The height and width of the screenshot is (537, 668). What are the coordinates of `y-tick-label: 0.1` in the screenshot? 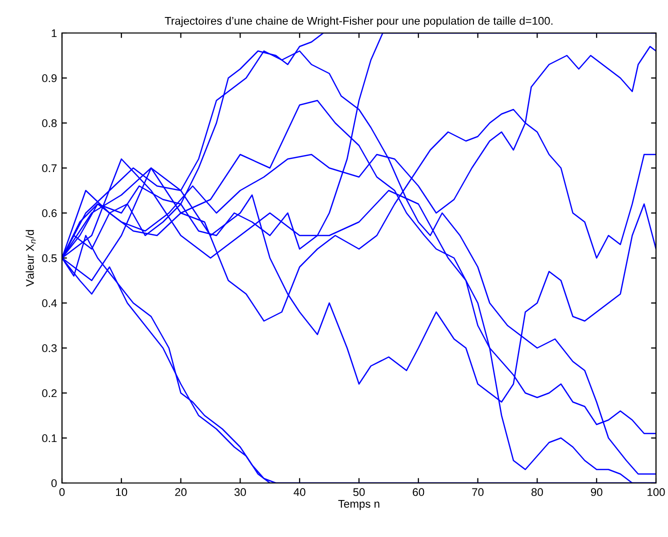 It's located at (49, 438).